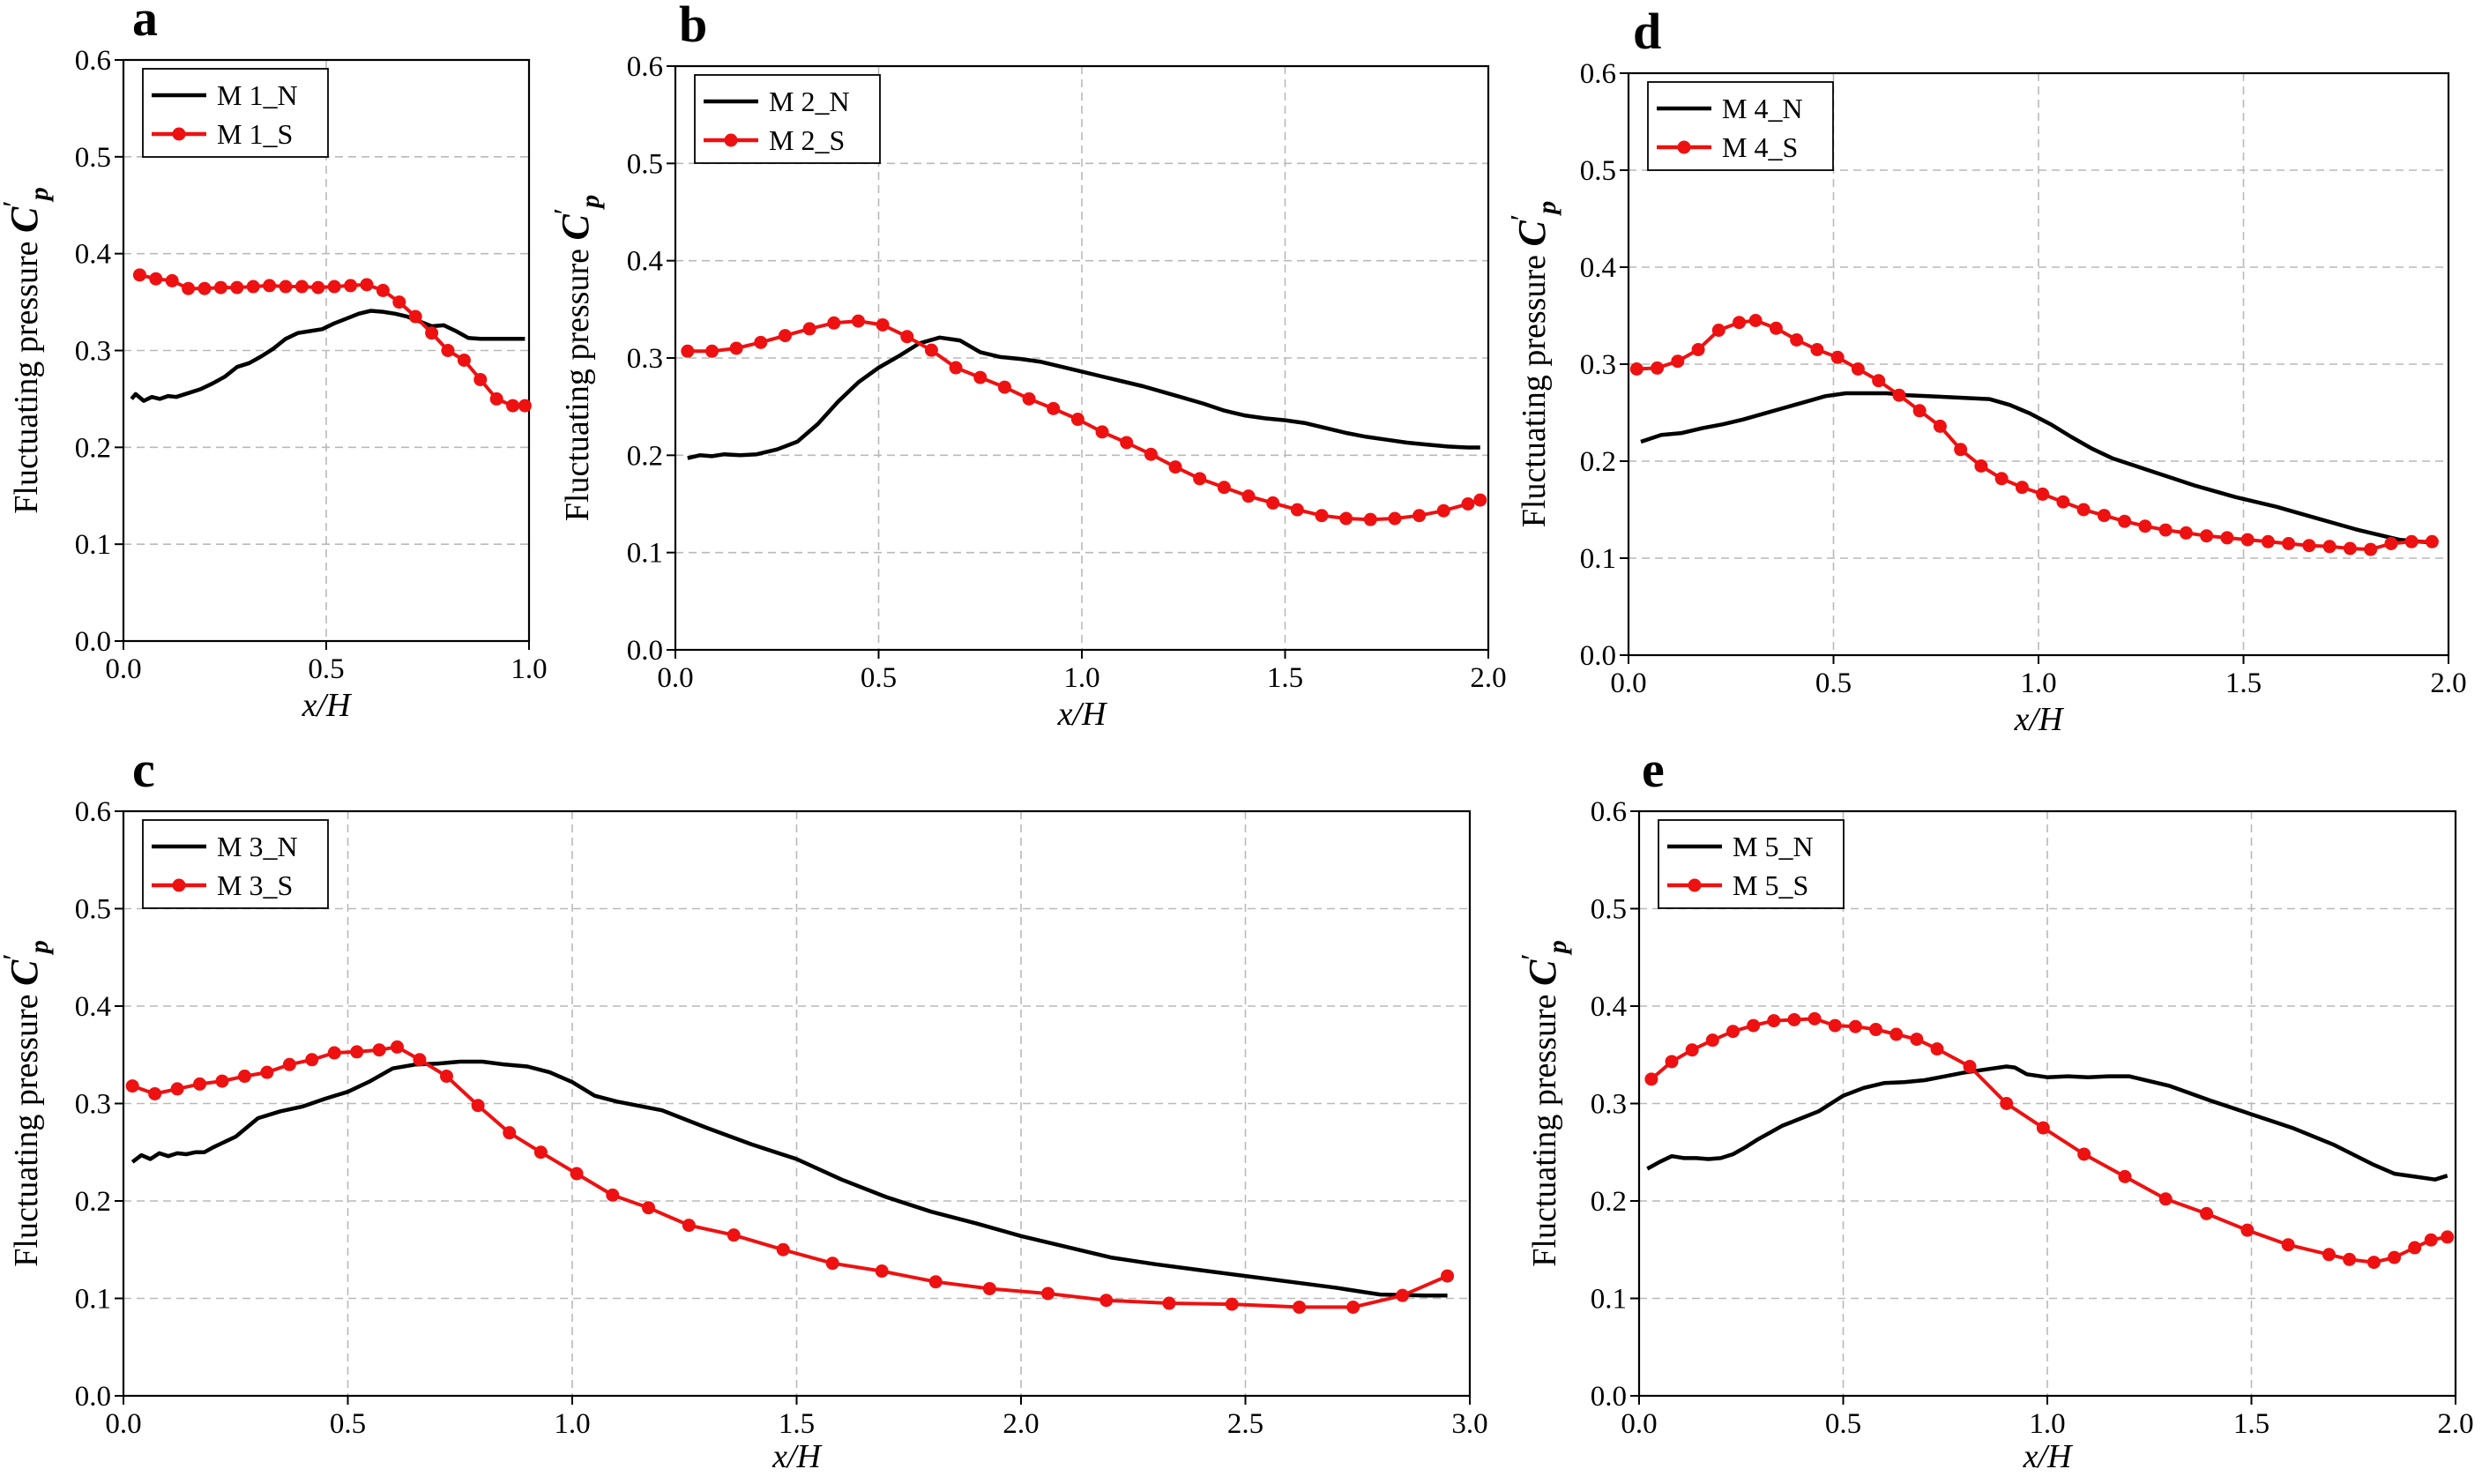 This screenshot has height=1484, width=2482. Describe the element at coordinates (1695, 885) in the screenshot. I see `legend-marker` at that location.